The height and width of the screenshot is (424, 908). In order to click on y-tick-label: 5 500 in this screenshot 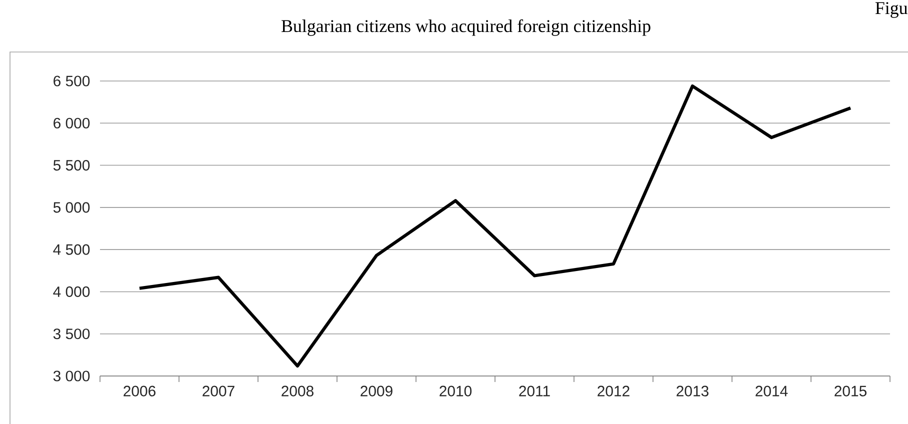, I will do `click(71, 165)`.